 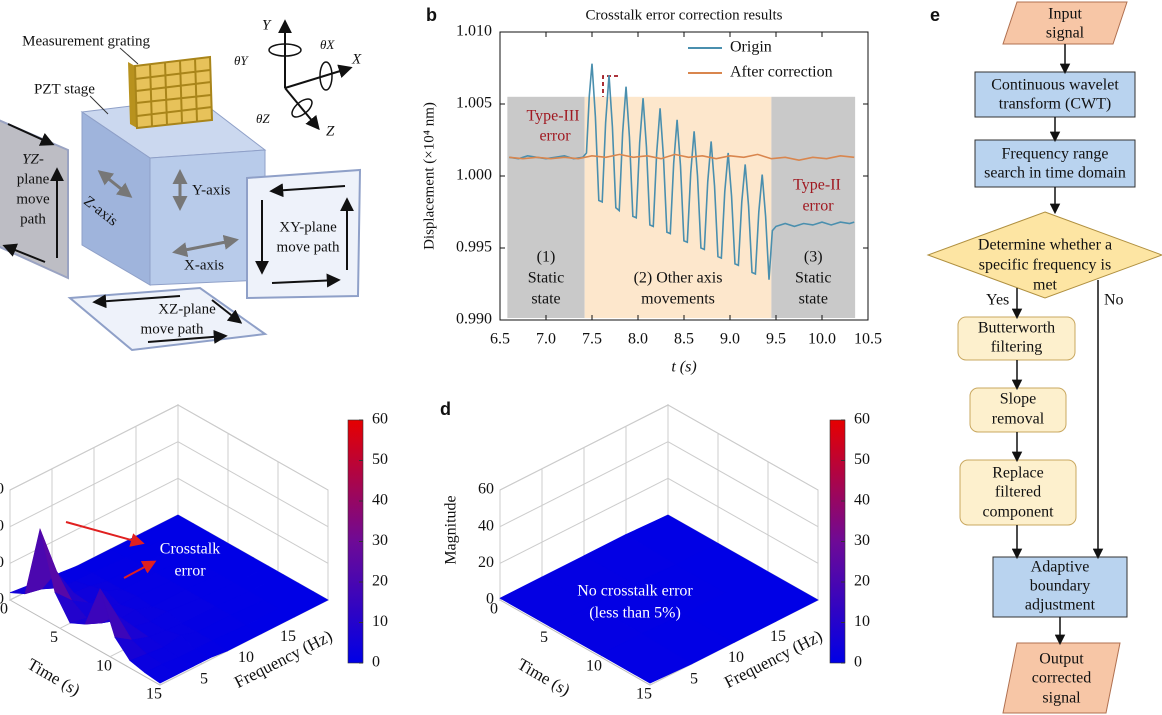 I want to click on node-label: Determine whether a, so click(x=1045, y=245).